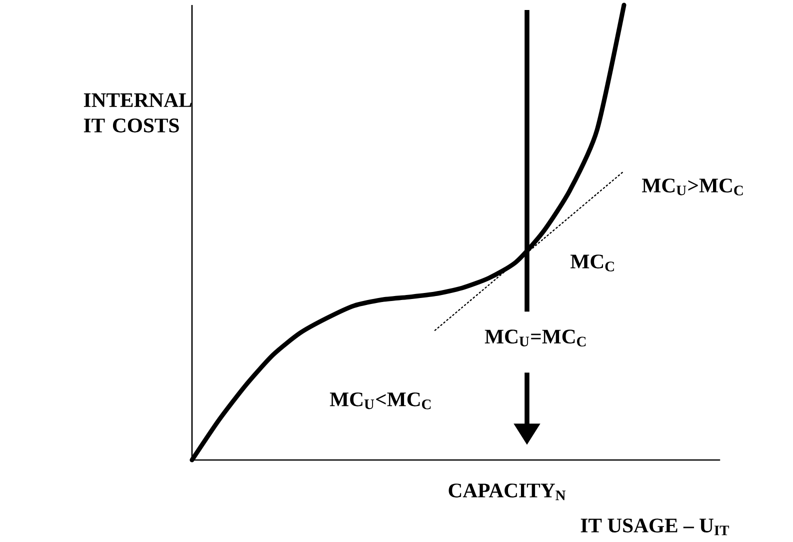  I want to click on x-axis-title: IT USAGE – U$_{IT}$, so click(655, 527).